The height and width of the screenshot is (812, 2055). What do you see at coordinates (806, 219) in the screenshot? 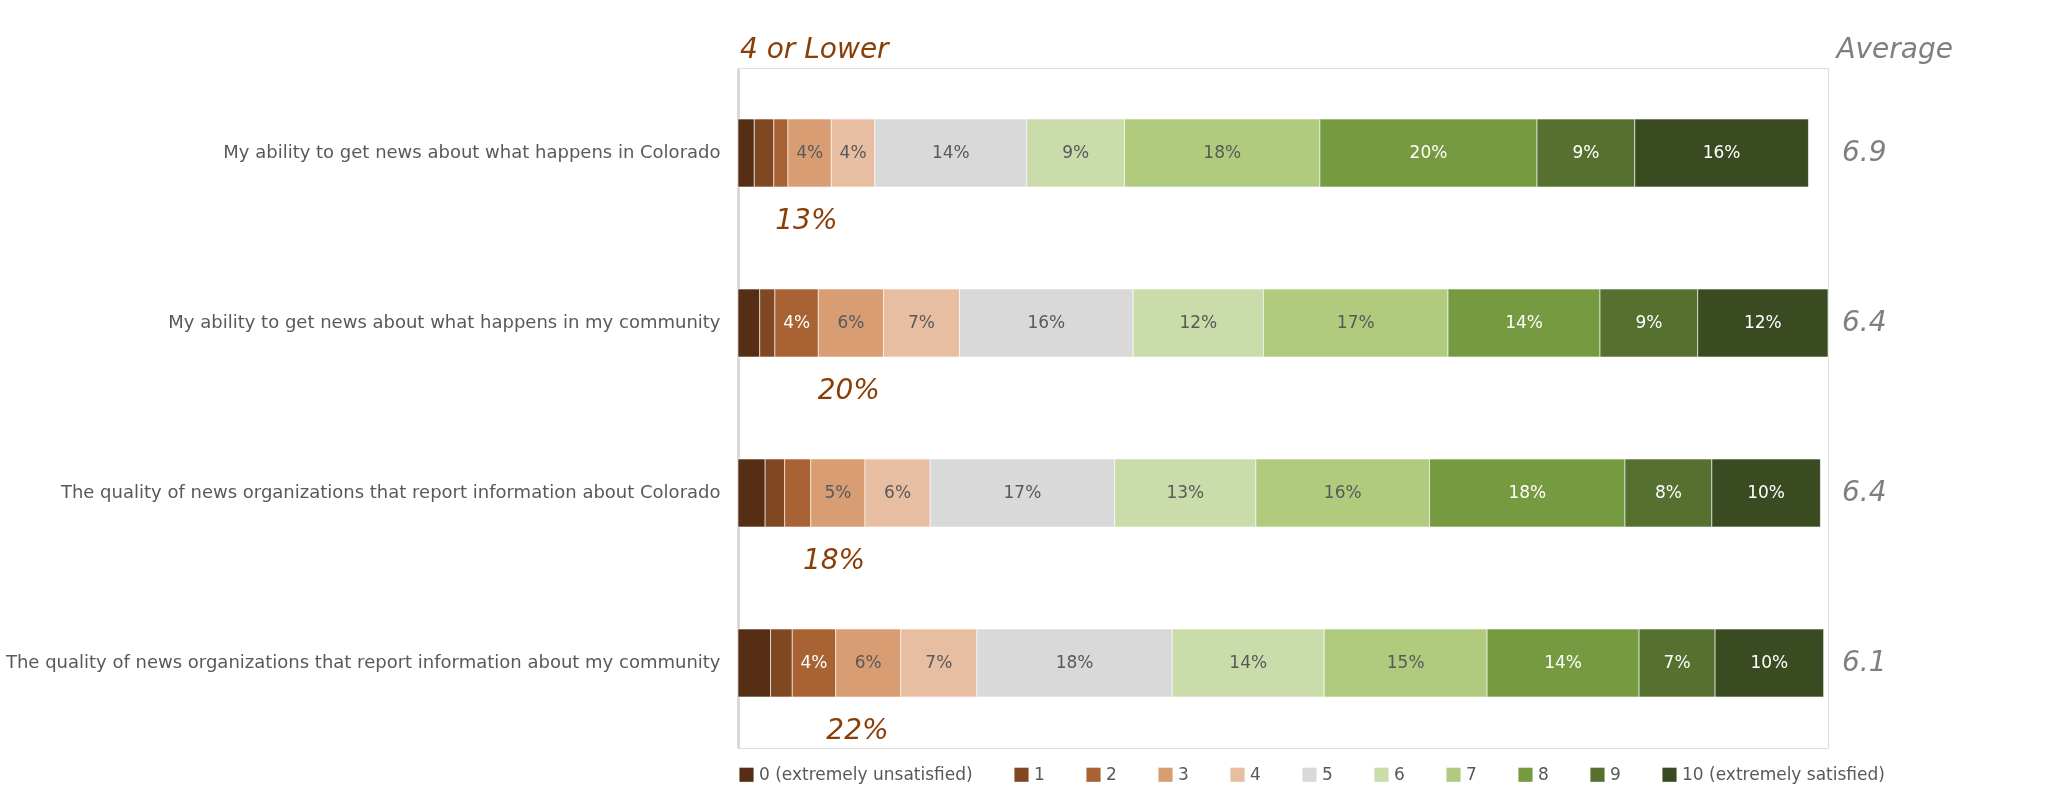
I see `annotation: 13%` at bounding box center [806, 219].